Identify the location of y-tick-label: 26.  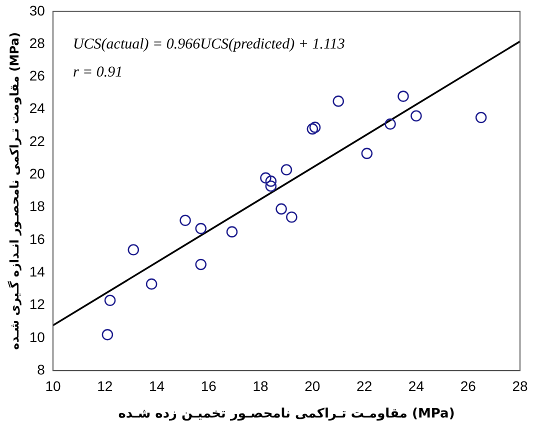
(37, 76).